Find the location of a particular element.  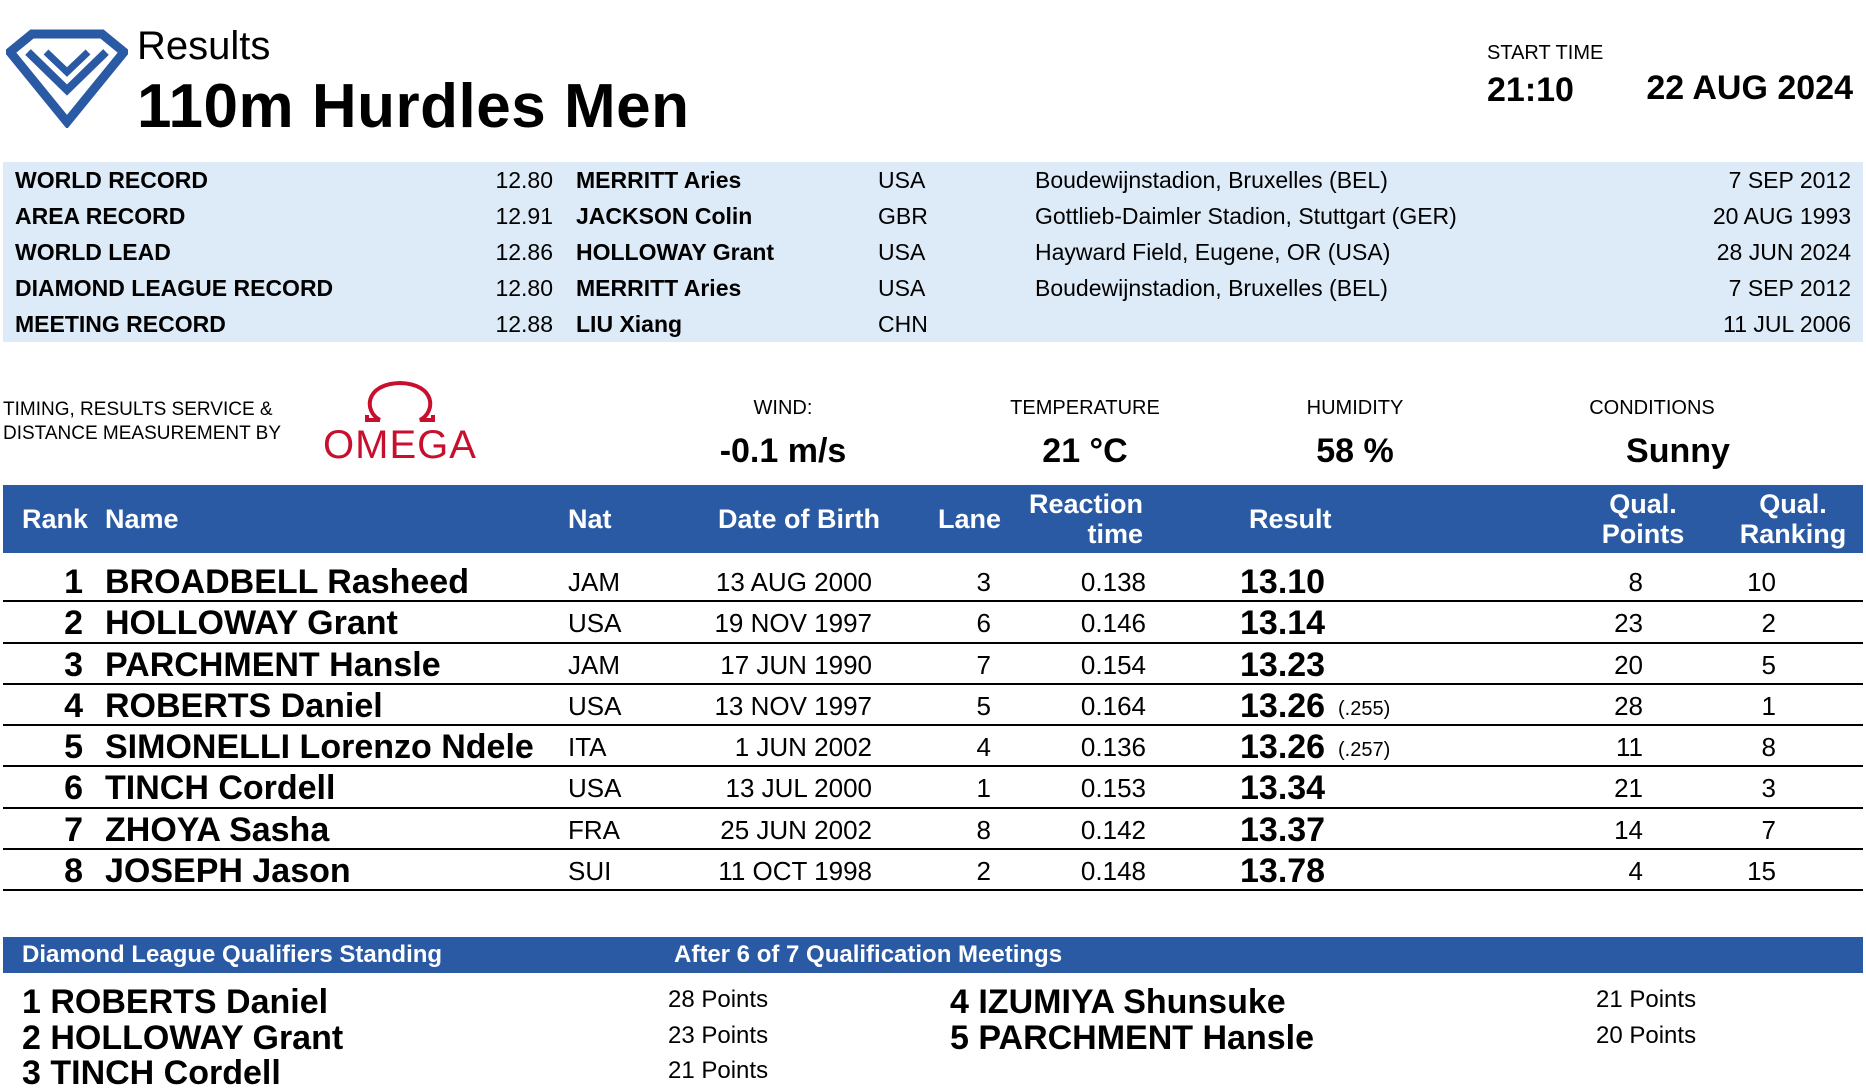

cell-reaction: 0.154 is located at coordinates (1113, 664).